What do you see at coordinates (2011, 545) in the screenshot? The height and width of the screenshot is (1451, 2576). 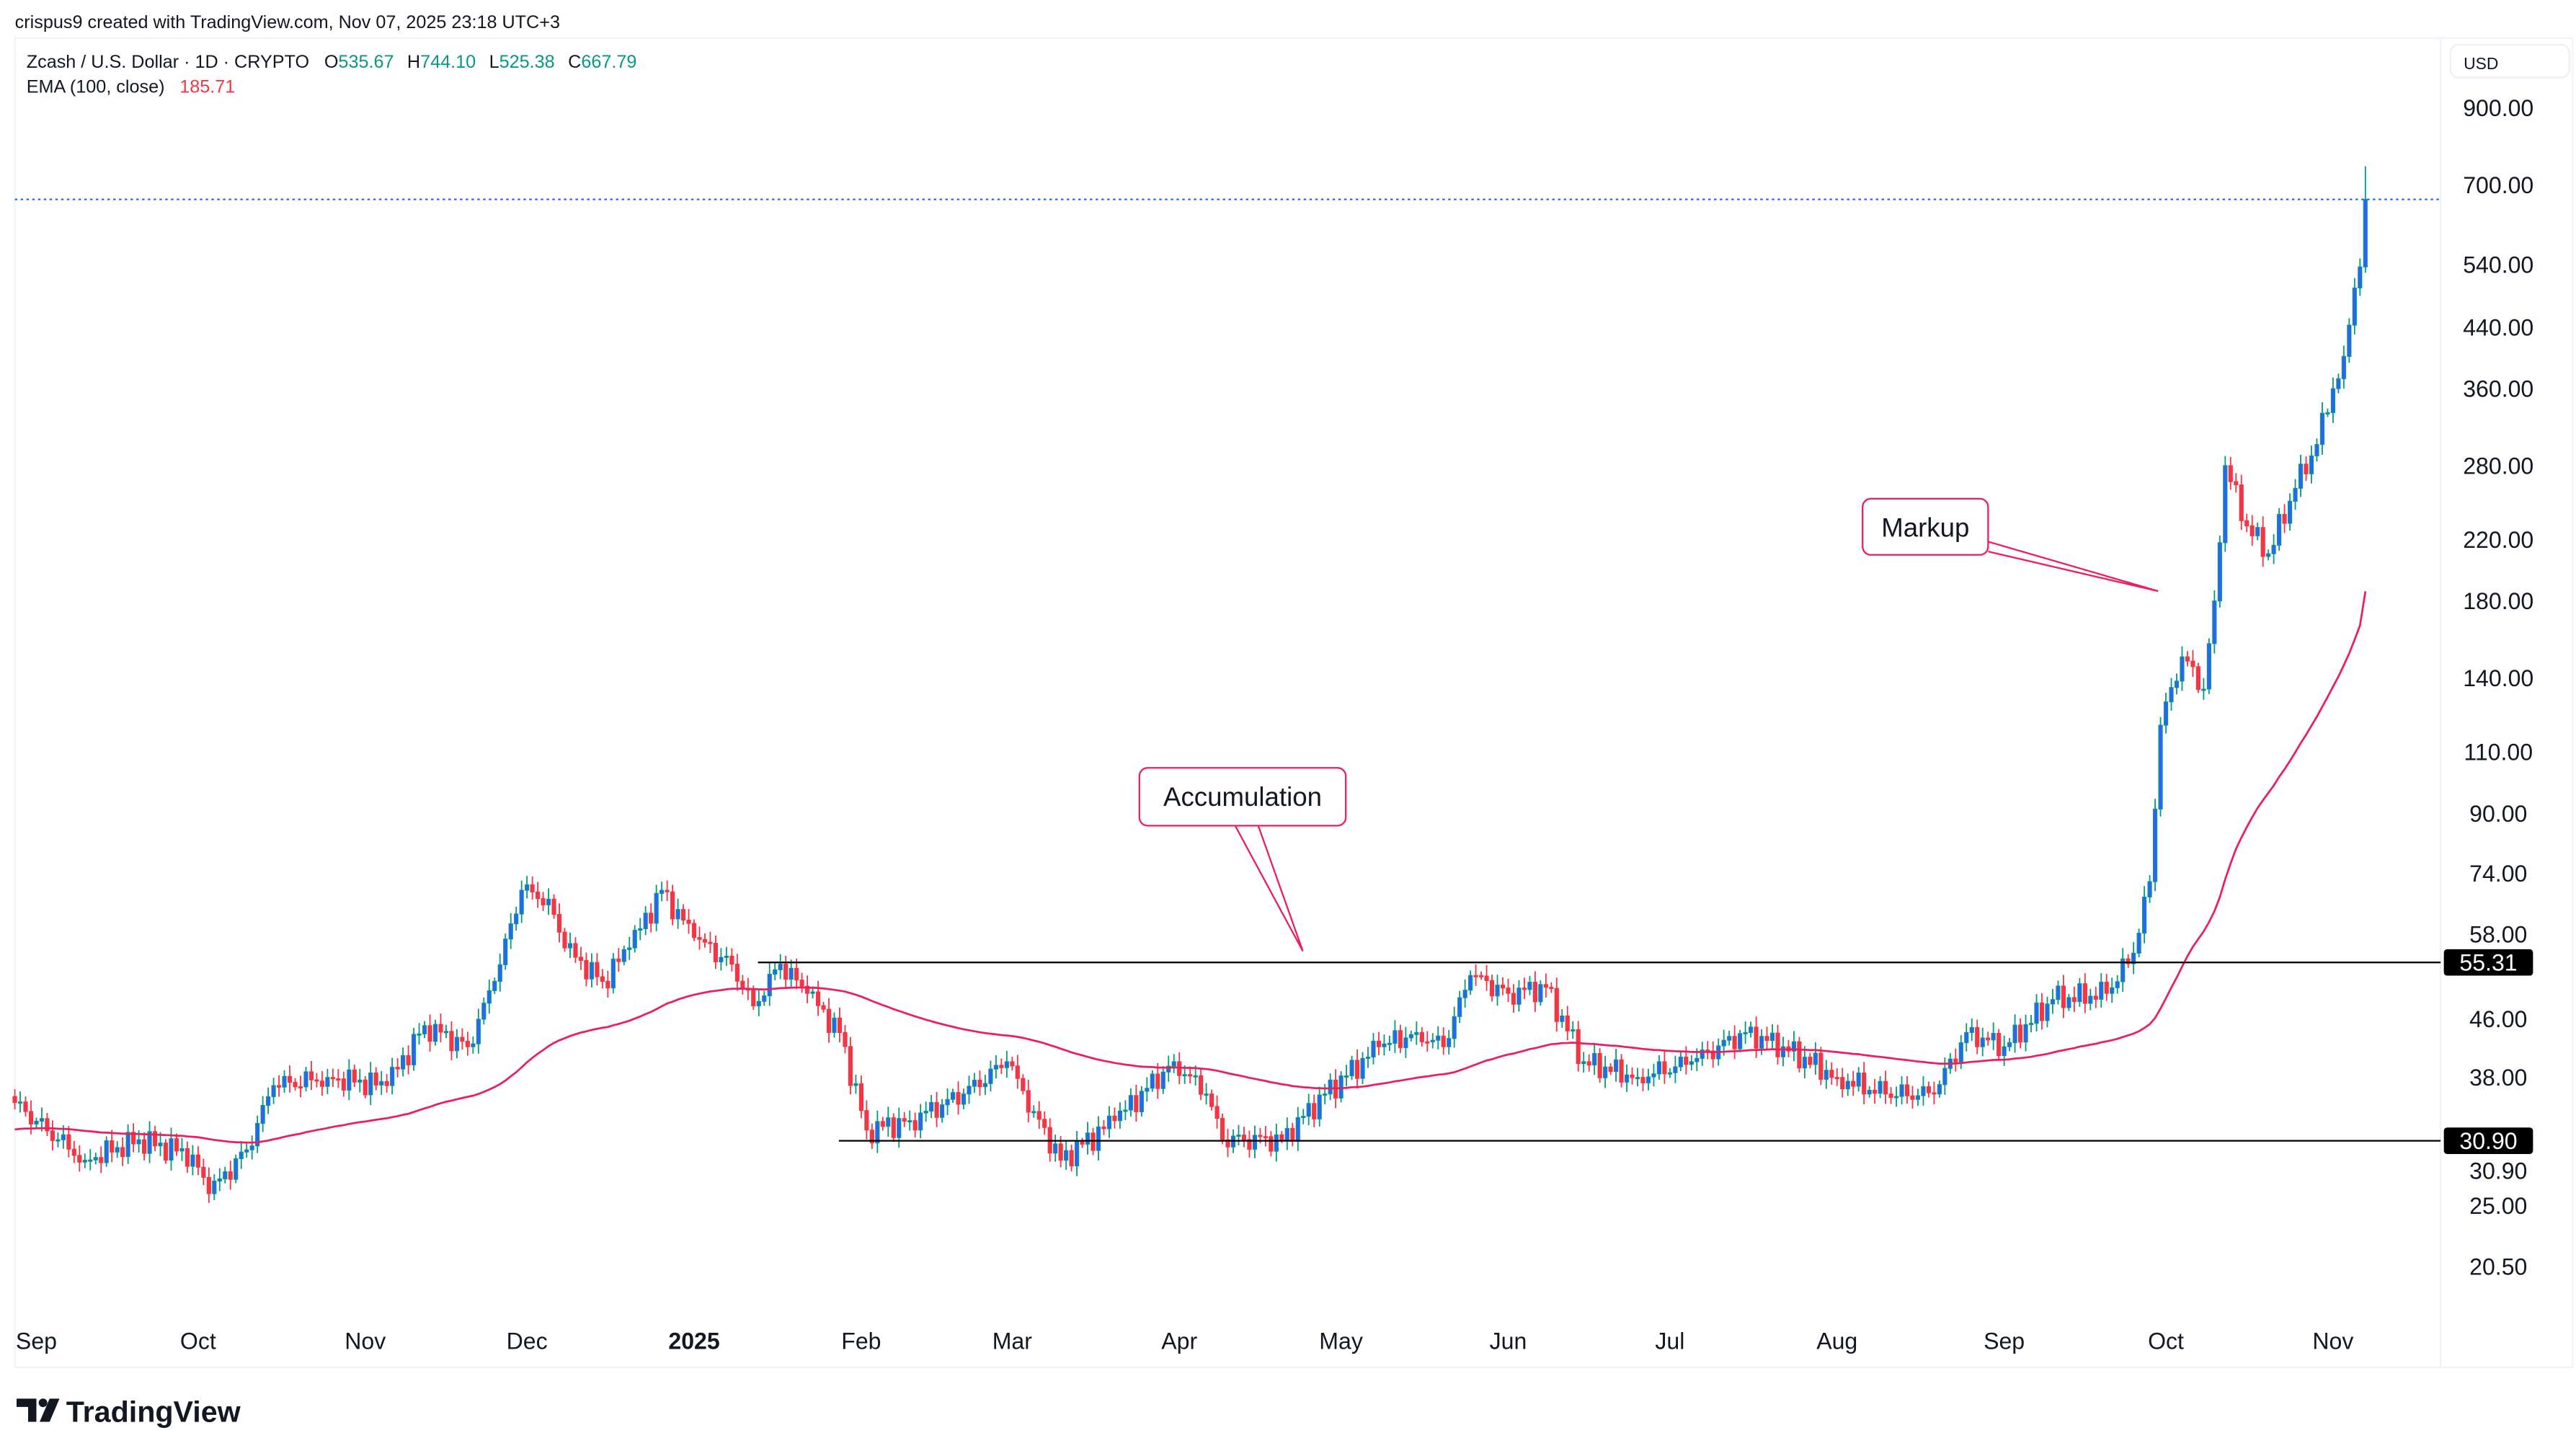 I see `markup-callout: Markup` at bounding box center [2011, 545].